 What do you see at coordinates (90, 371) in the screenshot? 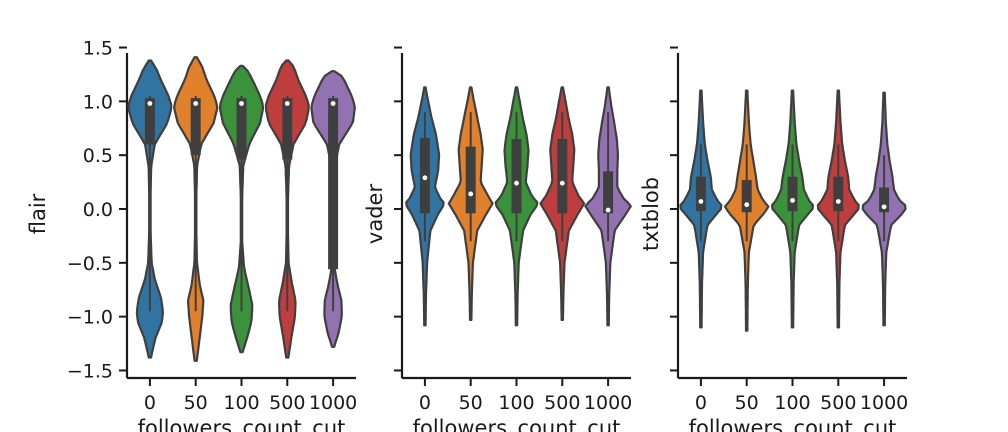
I see `y-tick-label: −1.5` at bounding box center [90, 371].